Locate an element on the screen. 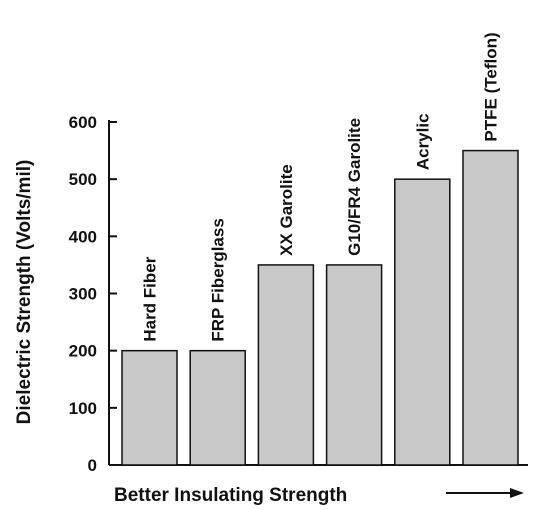 The height and width of the screenshot is (510, 533). y-tick-label: 100 is located at coordinates (83, 408).